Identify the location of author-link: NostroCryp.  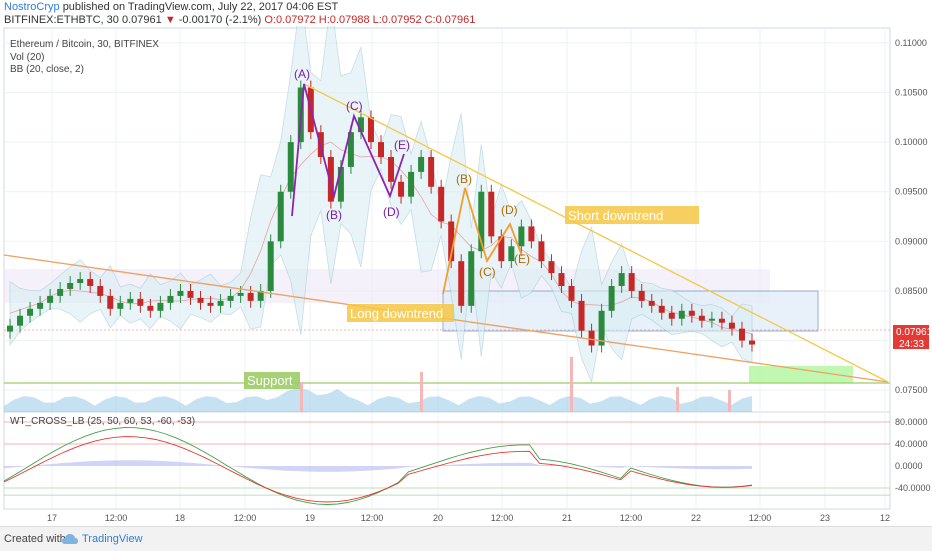
(32, 7).